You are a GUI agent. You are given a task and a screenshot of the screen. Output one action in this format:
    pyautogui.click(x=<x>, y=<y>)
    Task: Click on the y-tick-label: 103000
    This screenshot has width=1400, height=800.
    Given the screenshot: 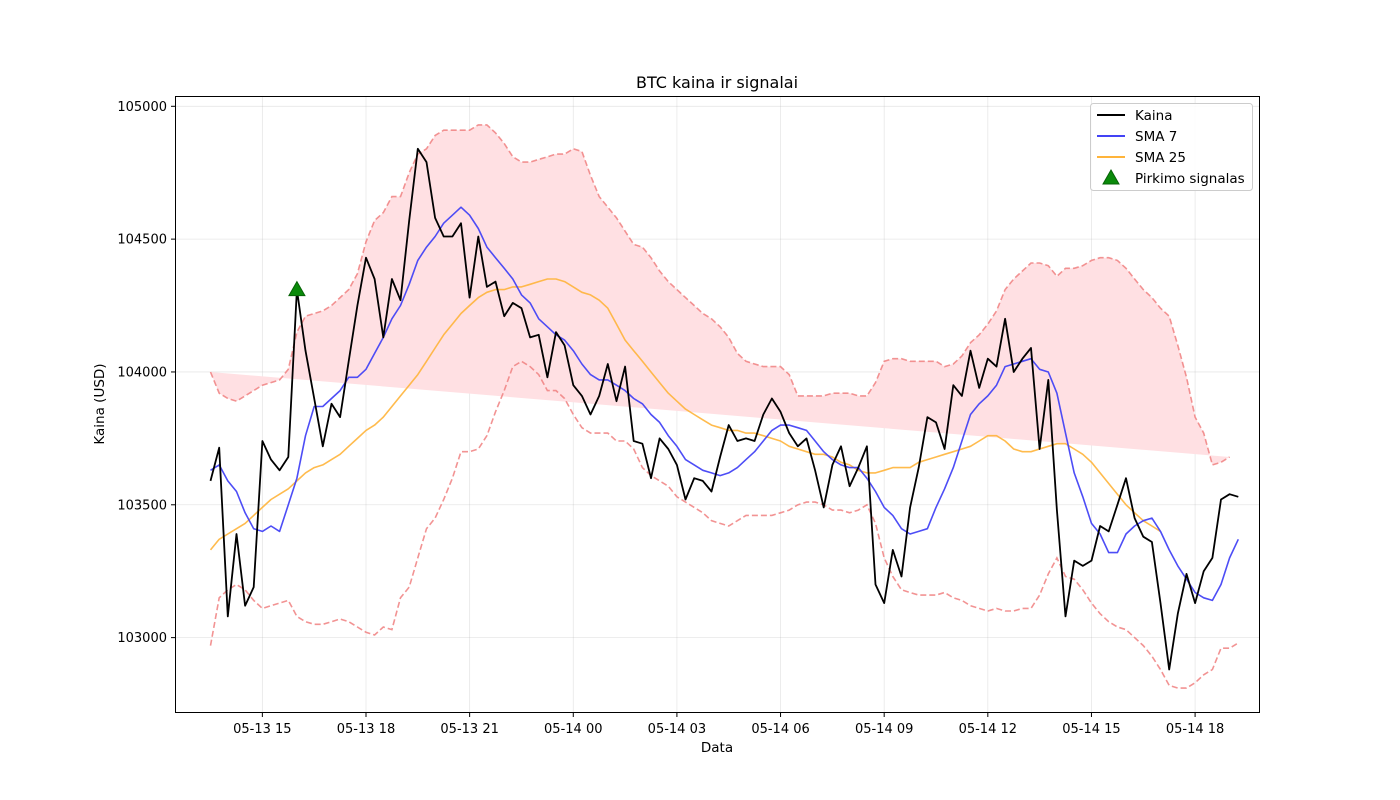 What is the action you would take?
    pyautogui.click(x=142, y=638)
    